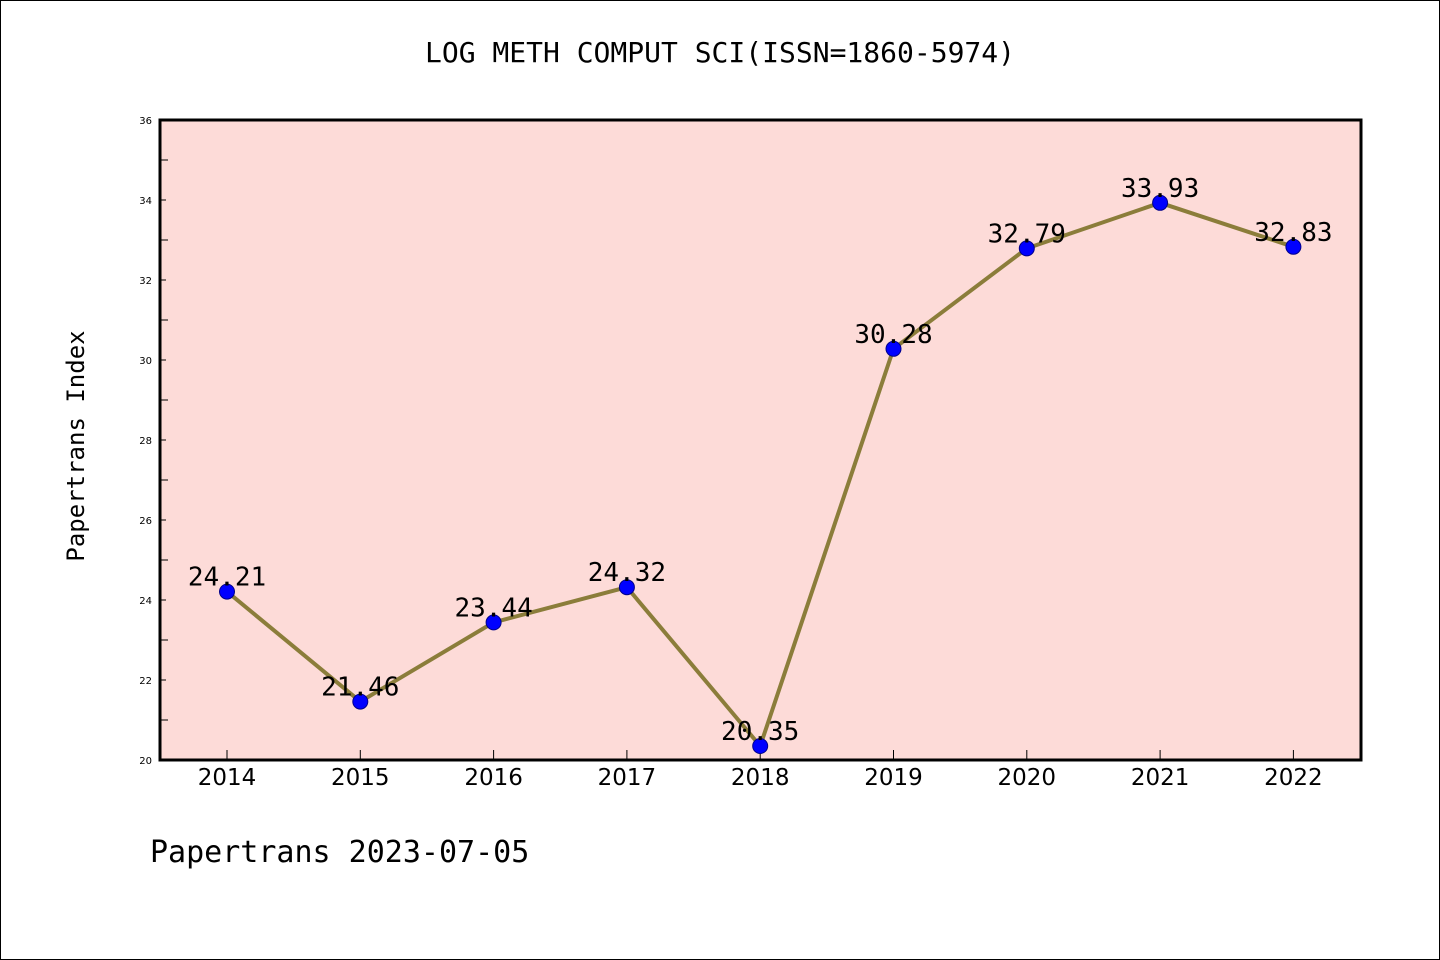 The height and width of the screenshot is (960, 1440). What do you see at coordinates (360, 778) in the screenshot?
I see `x-tick-label: 2015` at bounding box center [360, 778].